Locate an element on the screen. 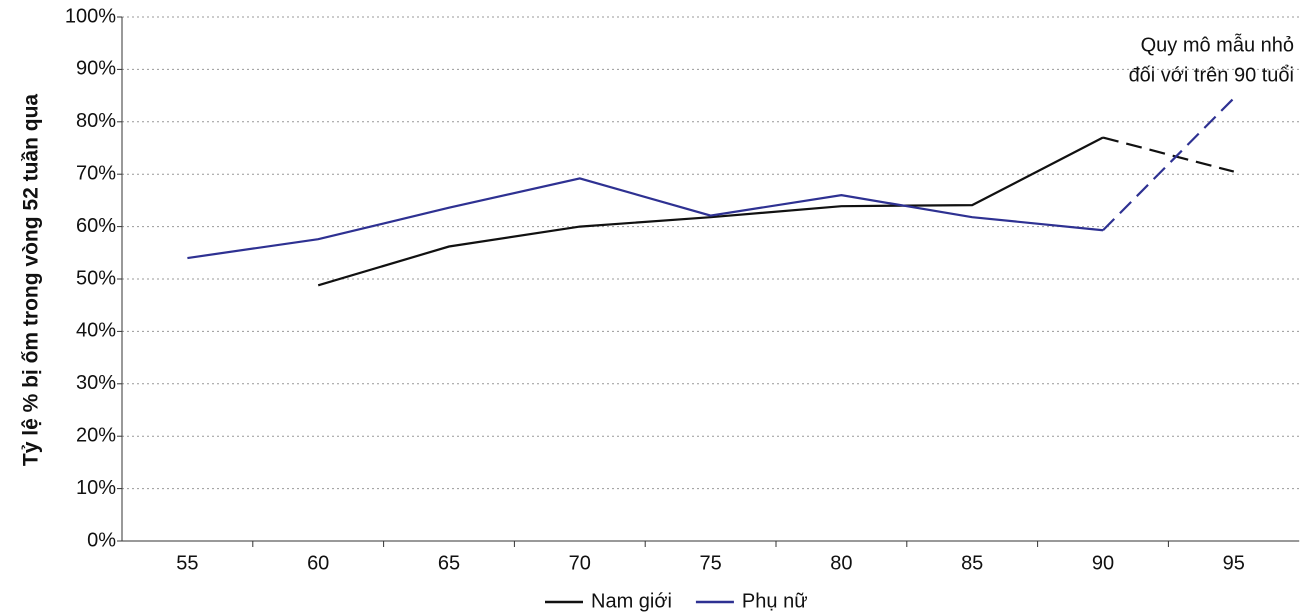 The image size is (1300, 614). y-tick-label: 50% is located at coordinates (96, 278).